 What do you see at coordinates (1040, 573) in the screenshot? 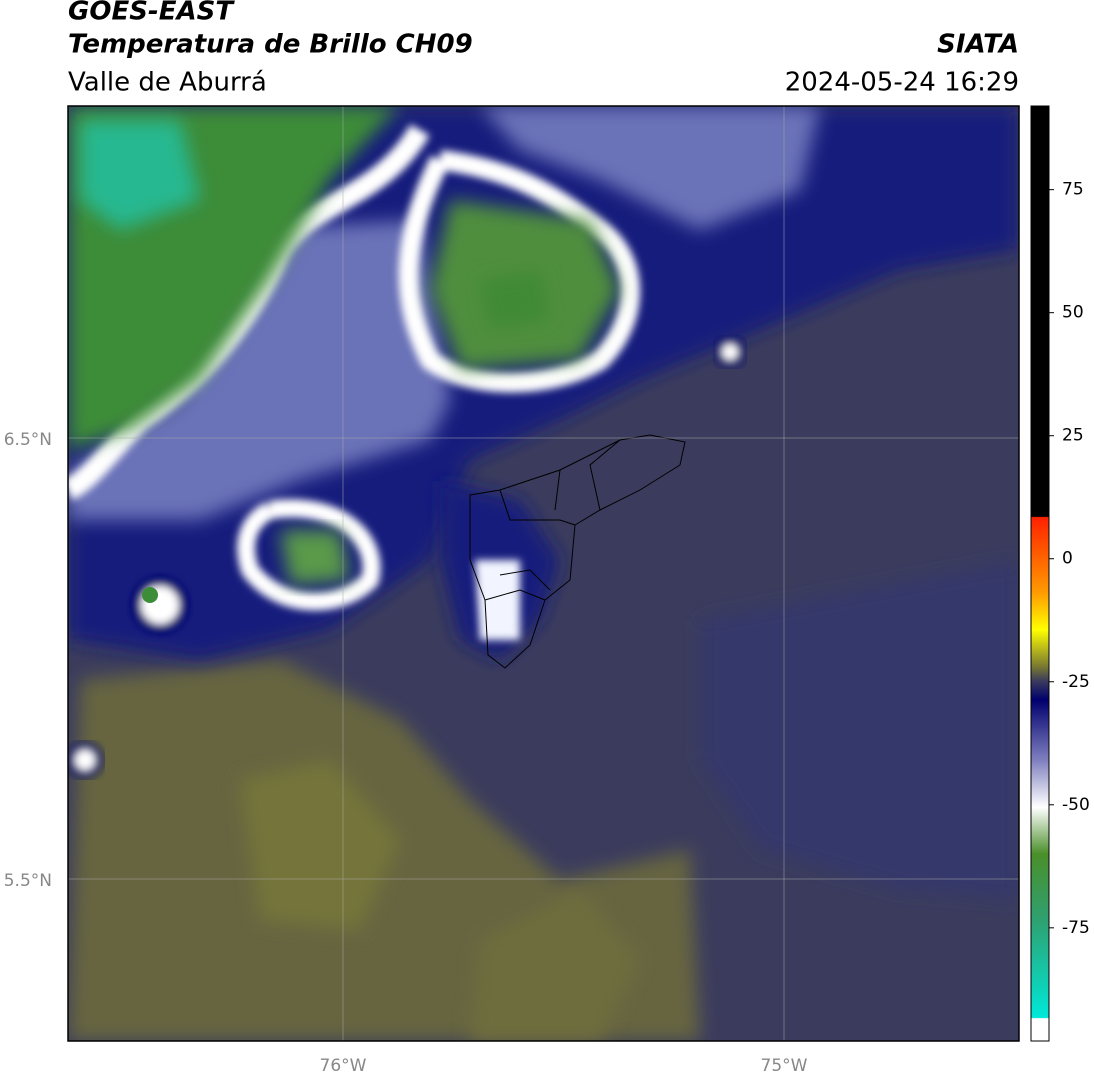
I see `colorbar` at bounding box center [1040, 573].